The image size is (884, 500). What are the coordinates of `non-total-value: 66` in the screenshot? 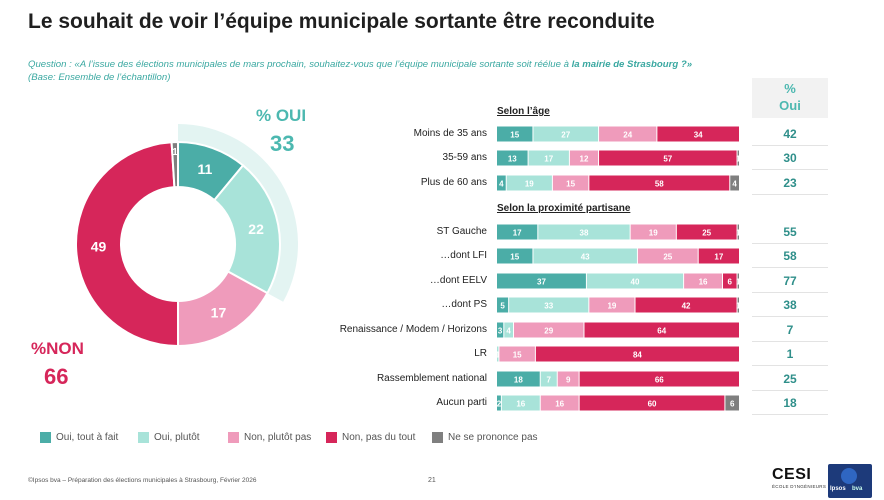 It's located at (56, 376).